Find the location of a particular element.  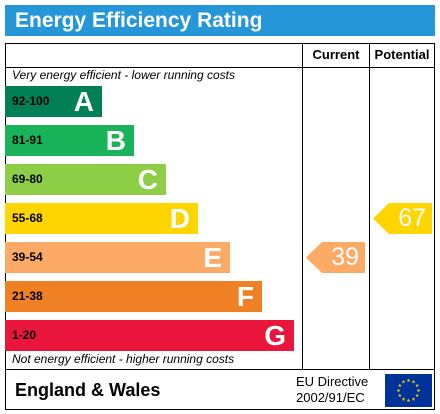

potential-column-divider is located at coordinates (369, 206).